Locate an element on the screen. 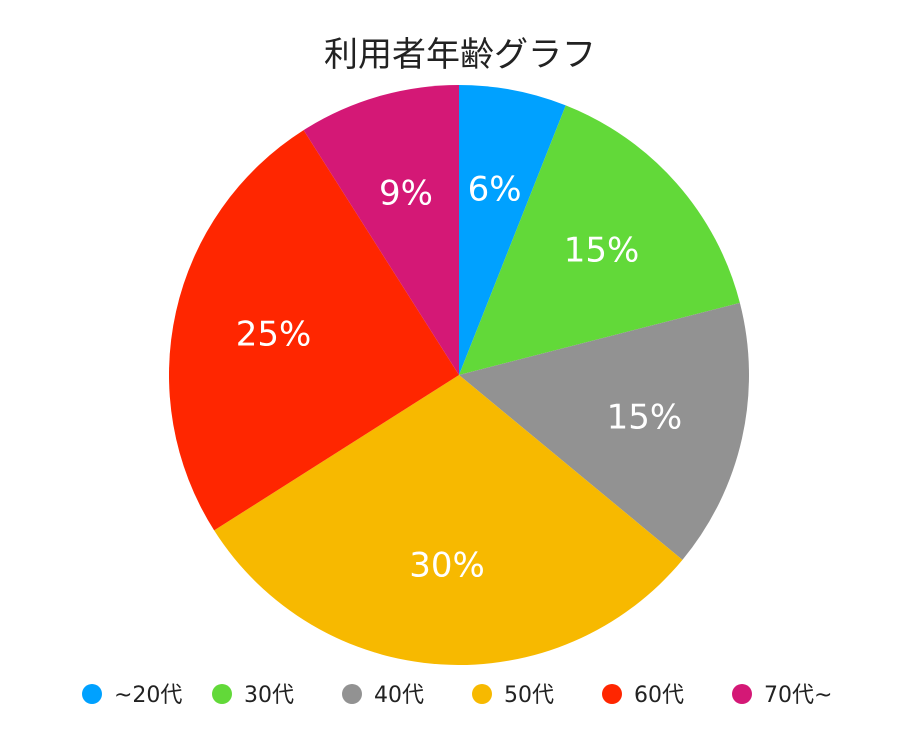 This screenshot has width=921, height=744. legend-label-5: 70代~ is located at coordinates (798, 695).